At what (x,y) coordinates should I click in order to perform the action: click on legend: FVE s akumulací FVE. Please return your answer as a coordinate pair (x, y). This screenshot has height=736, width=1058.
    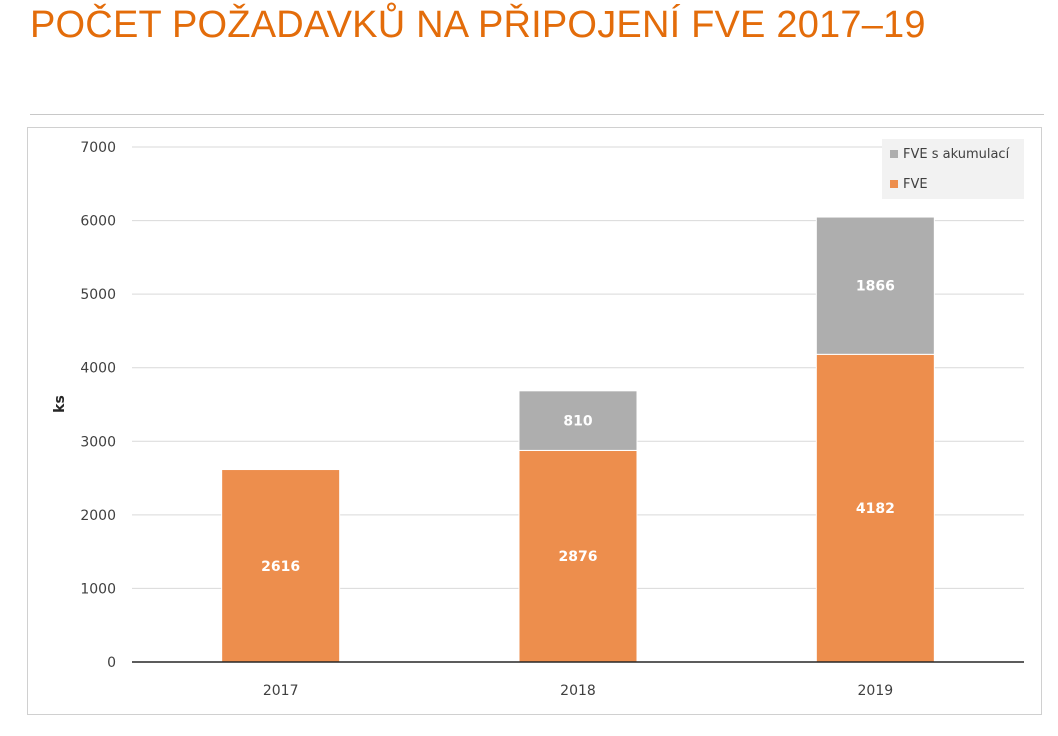
    Looking at the image, I should click on (953, 169).